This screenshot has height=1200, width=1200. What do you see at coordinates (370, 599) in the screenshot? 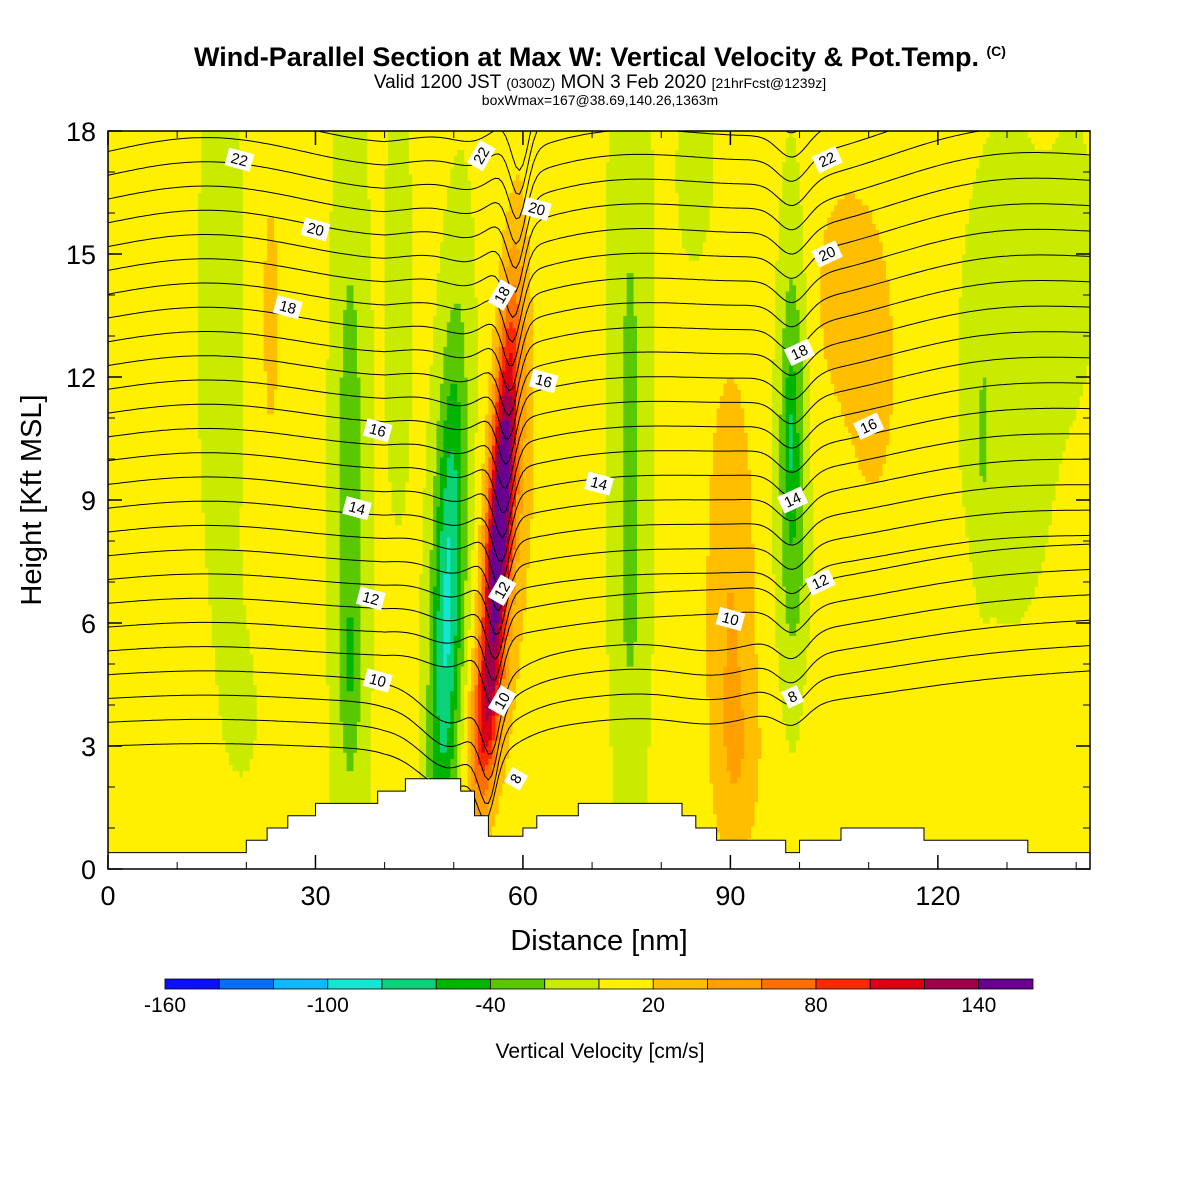
I see `theta-contour-label-text: 12` at bounding box center [370, 599].